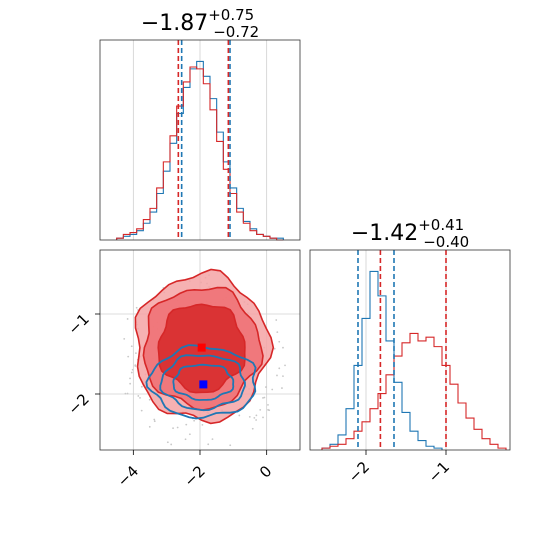  I want to click on marker-blue, so click(203, 384).